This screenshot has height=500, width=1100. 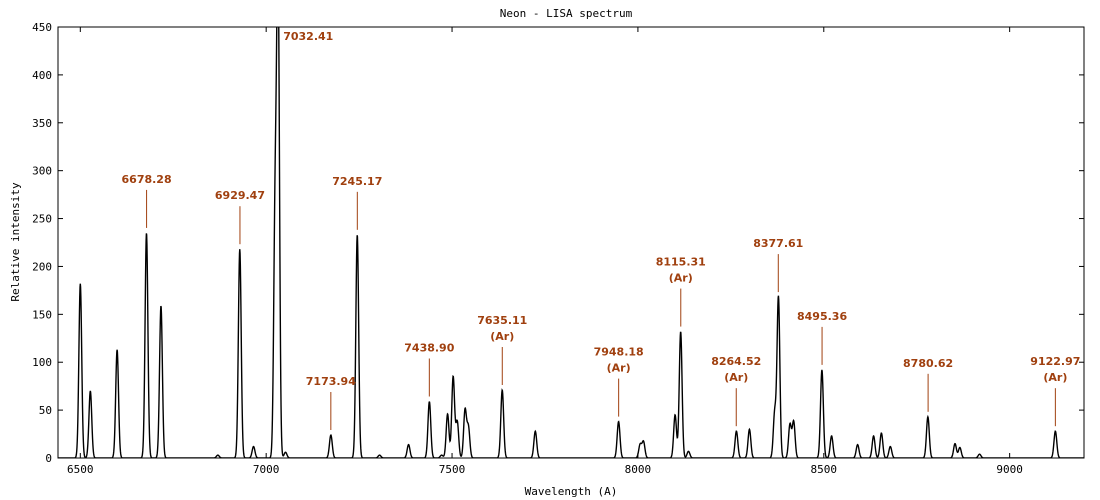 What do you see at coordinates (452, 469) in the screenshot?
I see `x-tick-label: 7500` at bounding box center [452, 469].